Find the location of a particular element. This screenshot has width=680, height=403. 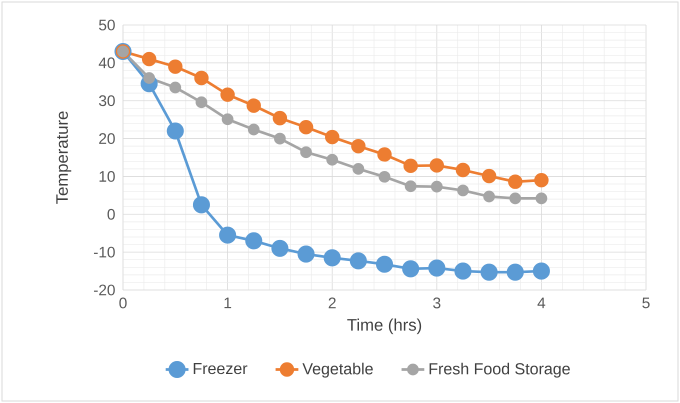

y-tick-label: -20 is located at coordinates (104, 290).